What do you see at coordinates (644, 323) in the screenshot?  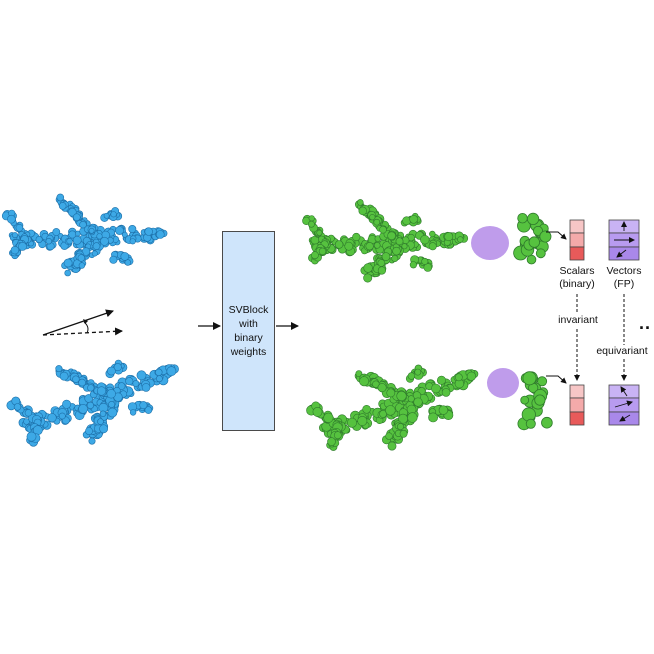 I see `continuation-dots: ..` at bounding box center [644, 323].